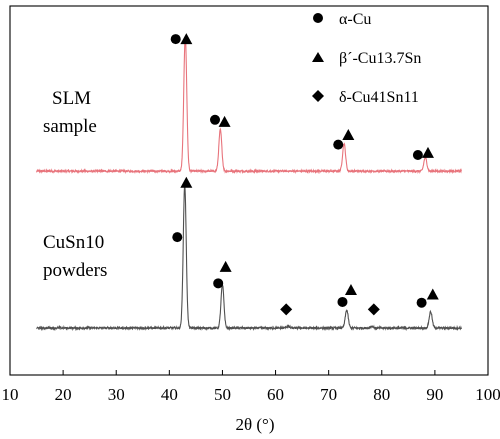 Image resolution: width=500 pixels, height=439 pixels. Describe the element at coordinates (116, 394) in the screenshot. I see `x-tick-label-30: 30` at that location.